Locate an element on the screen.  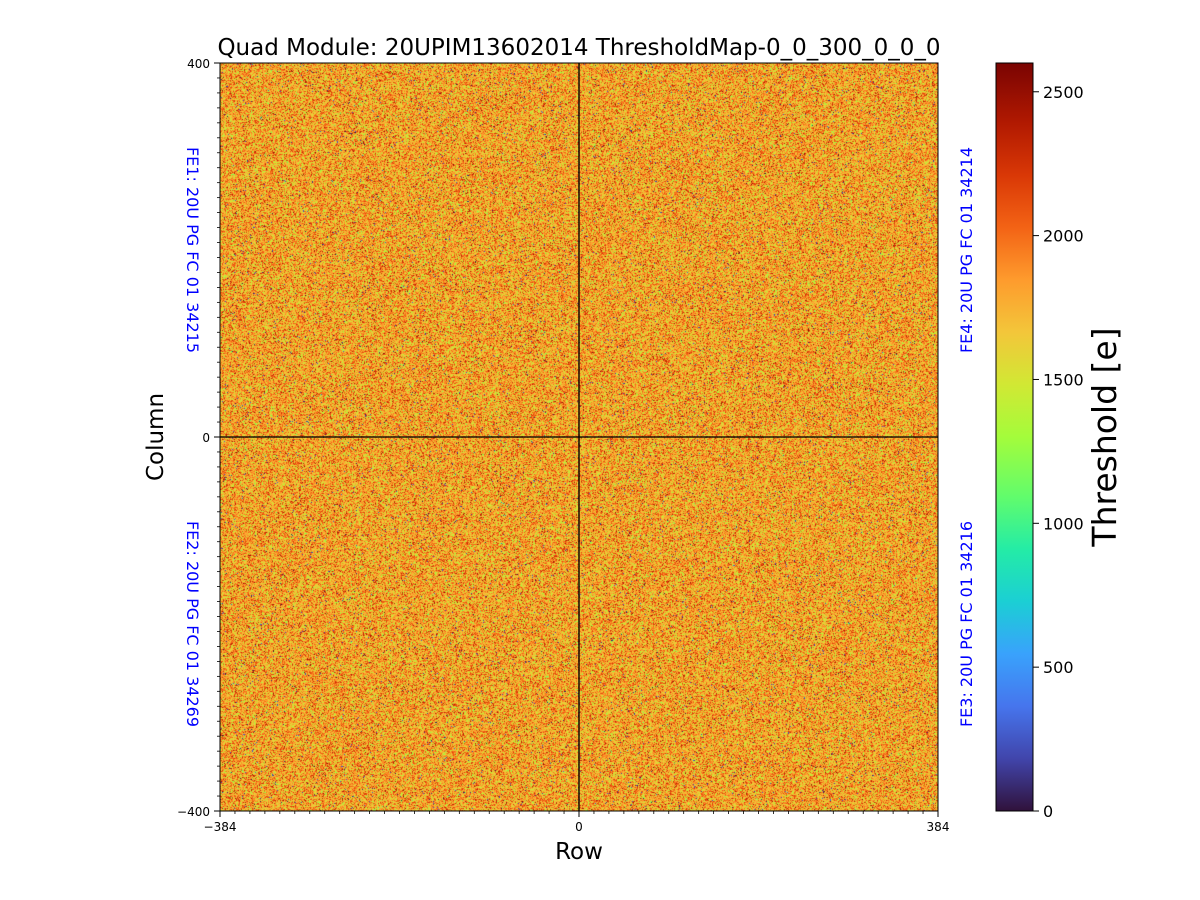
x-axis-label: Row is located at coordinates (579, 852).